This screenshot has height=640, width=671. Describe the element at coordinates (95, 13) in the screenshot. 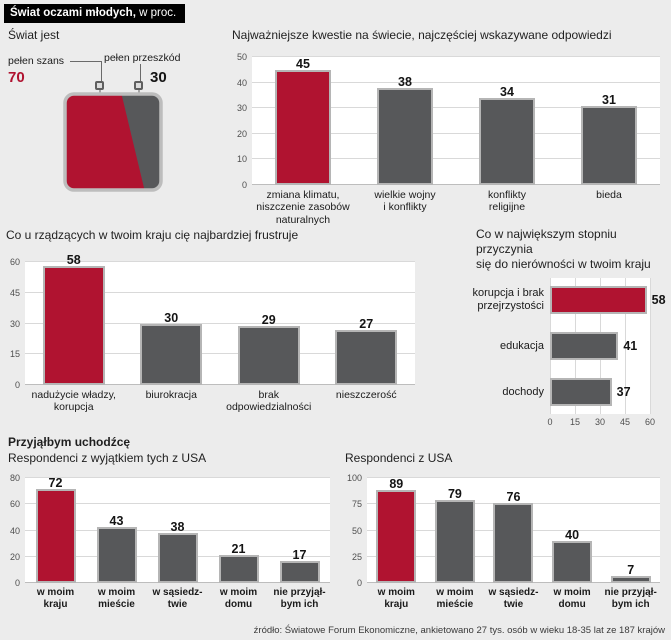

I see `page-header: Świat oczami młodych, w proc.` at that location.